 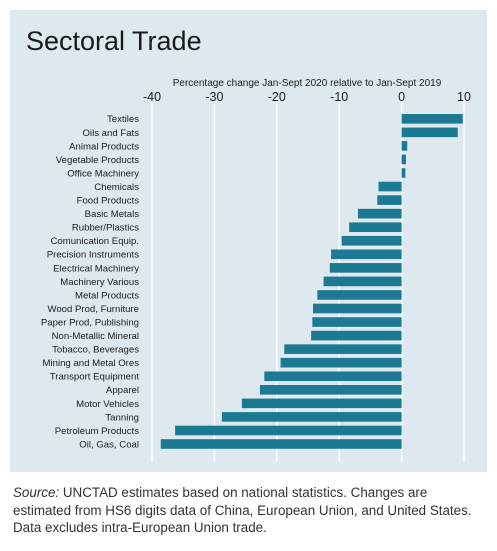 What do you see at coordinates (105, 228) in the screenshot?
I see `category-label: Rubber/Plastics` at bounding box center [105, 228].